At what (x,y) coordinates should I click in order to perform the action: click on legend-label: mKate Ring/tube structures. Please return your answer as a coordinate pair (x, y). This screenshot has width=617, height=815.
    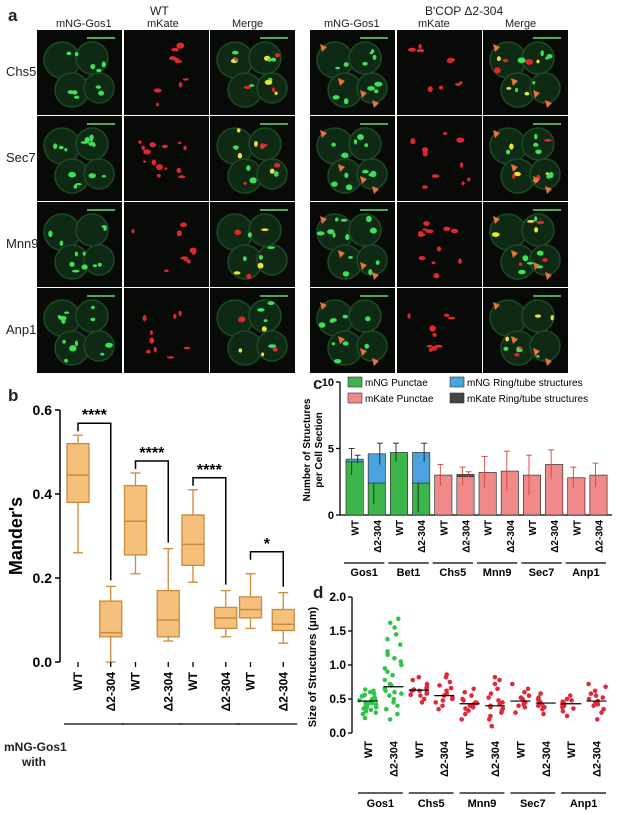
    Looking at the image, I should click on (527, 399).